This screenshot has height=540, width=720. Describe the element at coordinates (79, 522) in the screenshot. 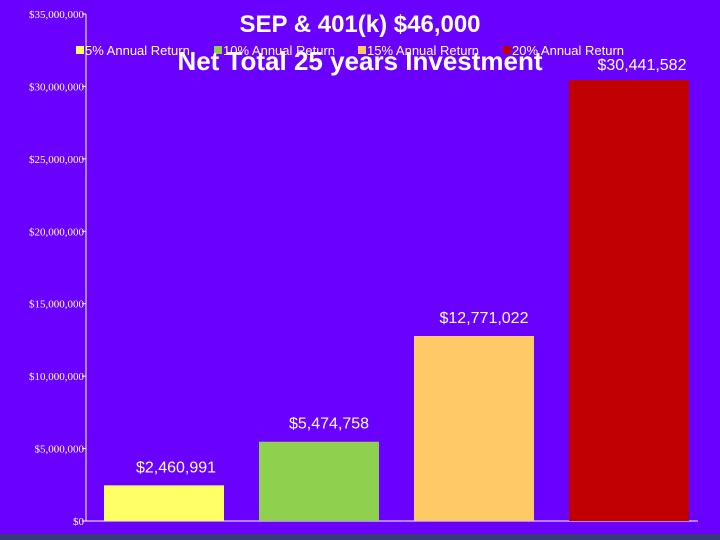

I see `y-tick-label: $0` at that location.